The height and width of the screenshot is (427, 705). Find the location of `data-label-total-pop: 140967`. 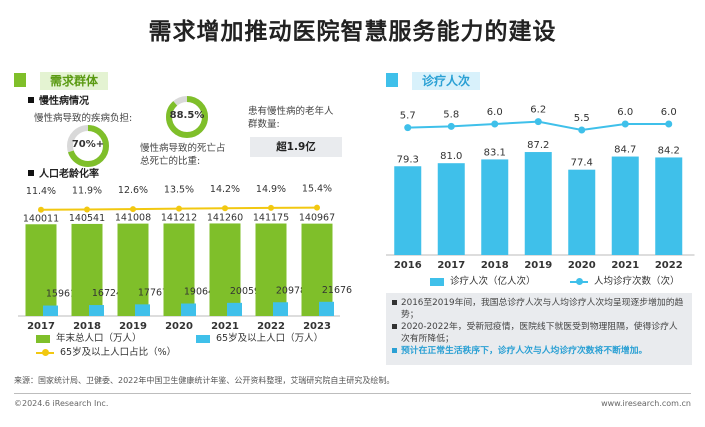

data-label-total-pop: 140967 is located at coordinates (317, 218).